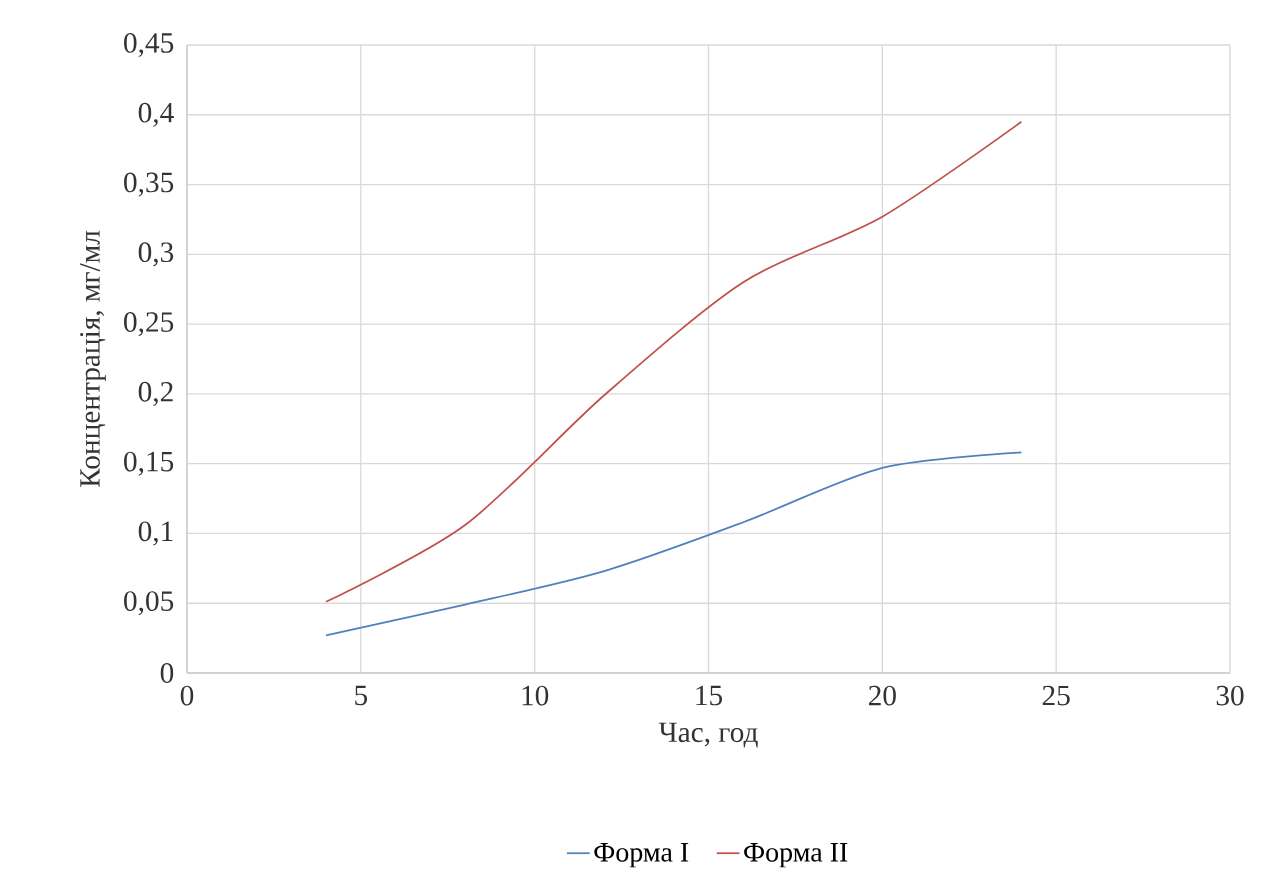 The height and width of the screenshot is (887, 1265). Describe the element at coordinates (796, 855) in the screenshot. I see `legend-label: Форма II` at that location.